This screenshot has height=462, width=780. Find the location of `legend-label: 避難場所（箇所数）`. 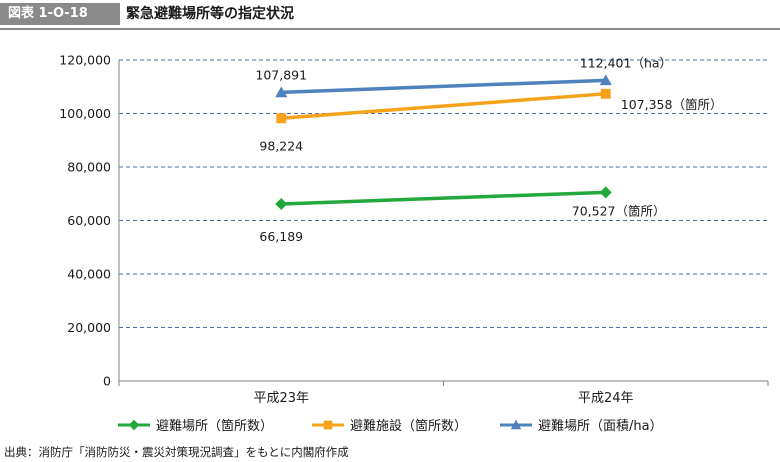

legend-label: 避難場所（箇所数） is located at coordinates (214, 426).